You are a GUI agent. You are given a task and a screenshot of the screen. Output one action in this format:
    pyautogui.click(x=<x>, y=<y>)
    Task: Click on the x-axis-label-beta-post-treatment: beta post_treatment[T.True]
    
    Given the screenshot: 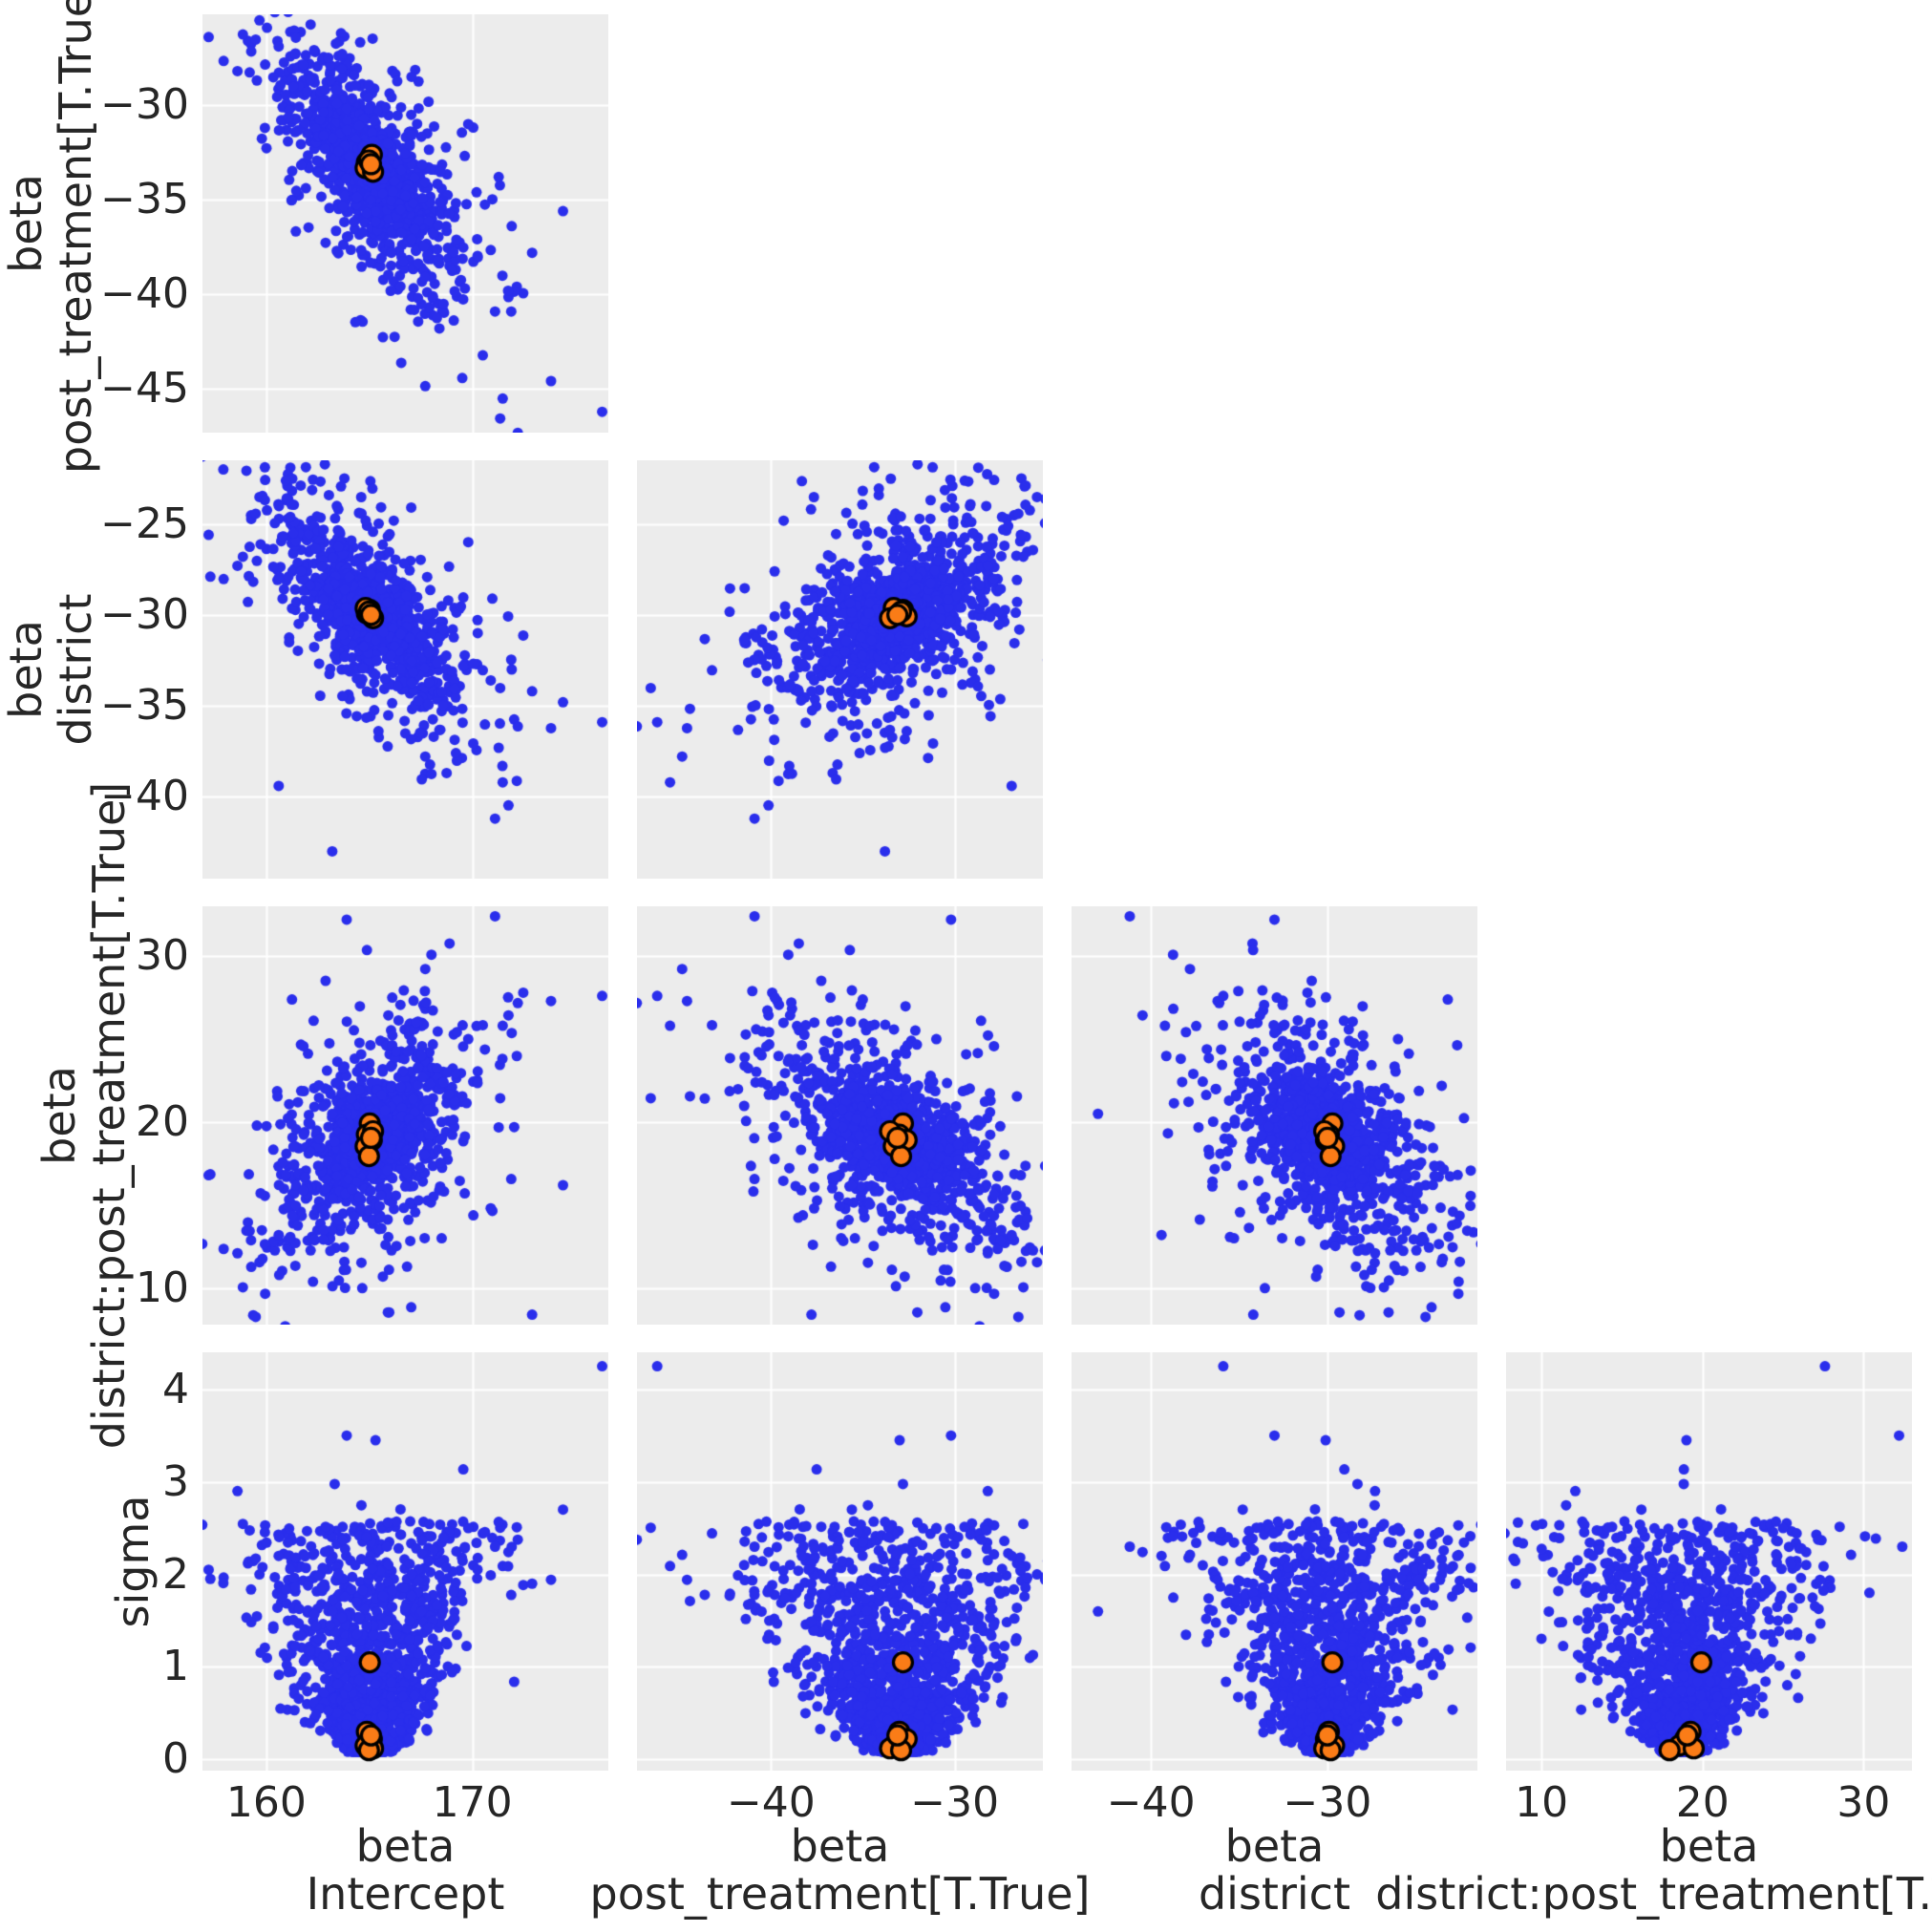 What is the action you would take?
    pyautogui.click(x=840, y=1870)
    